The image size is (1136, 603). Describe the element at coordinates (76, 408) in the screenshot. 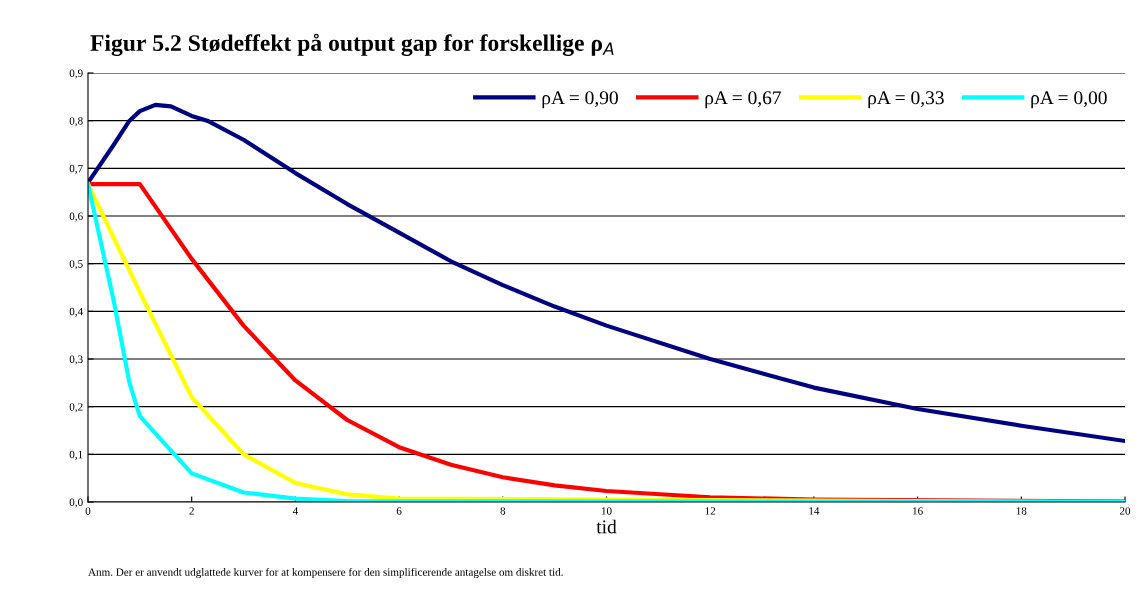

I see `y-tick-label: 0,2` at that location.